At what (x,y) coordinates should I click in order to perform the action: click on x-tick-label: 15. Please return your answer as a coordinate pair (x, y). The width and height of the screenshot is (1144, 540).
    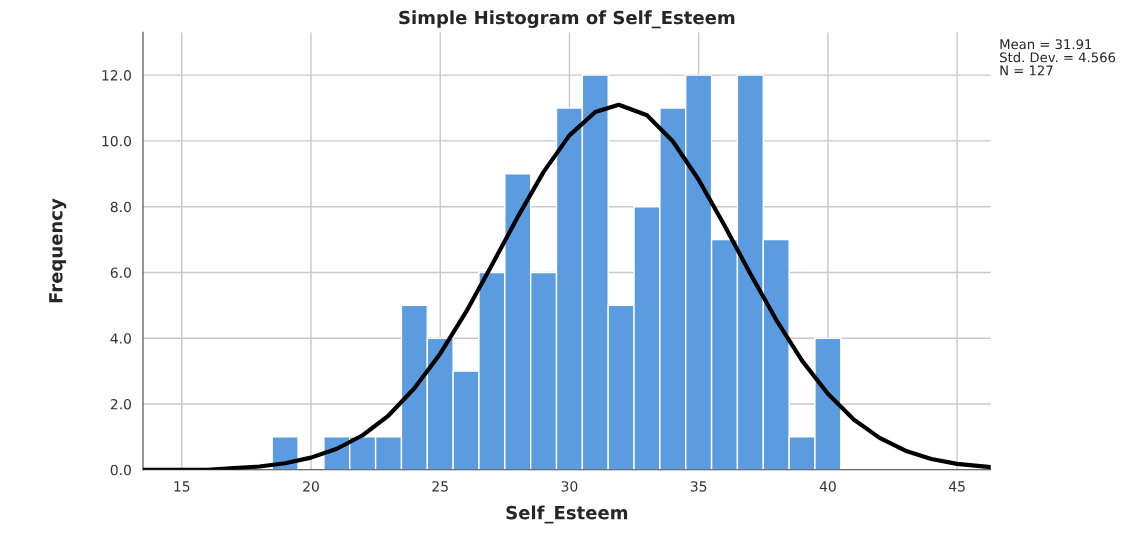
    Looking at the image, I should click on (182, 486).